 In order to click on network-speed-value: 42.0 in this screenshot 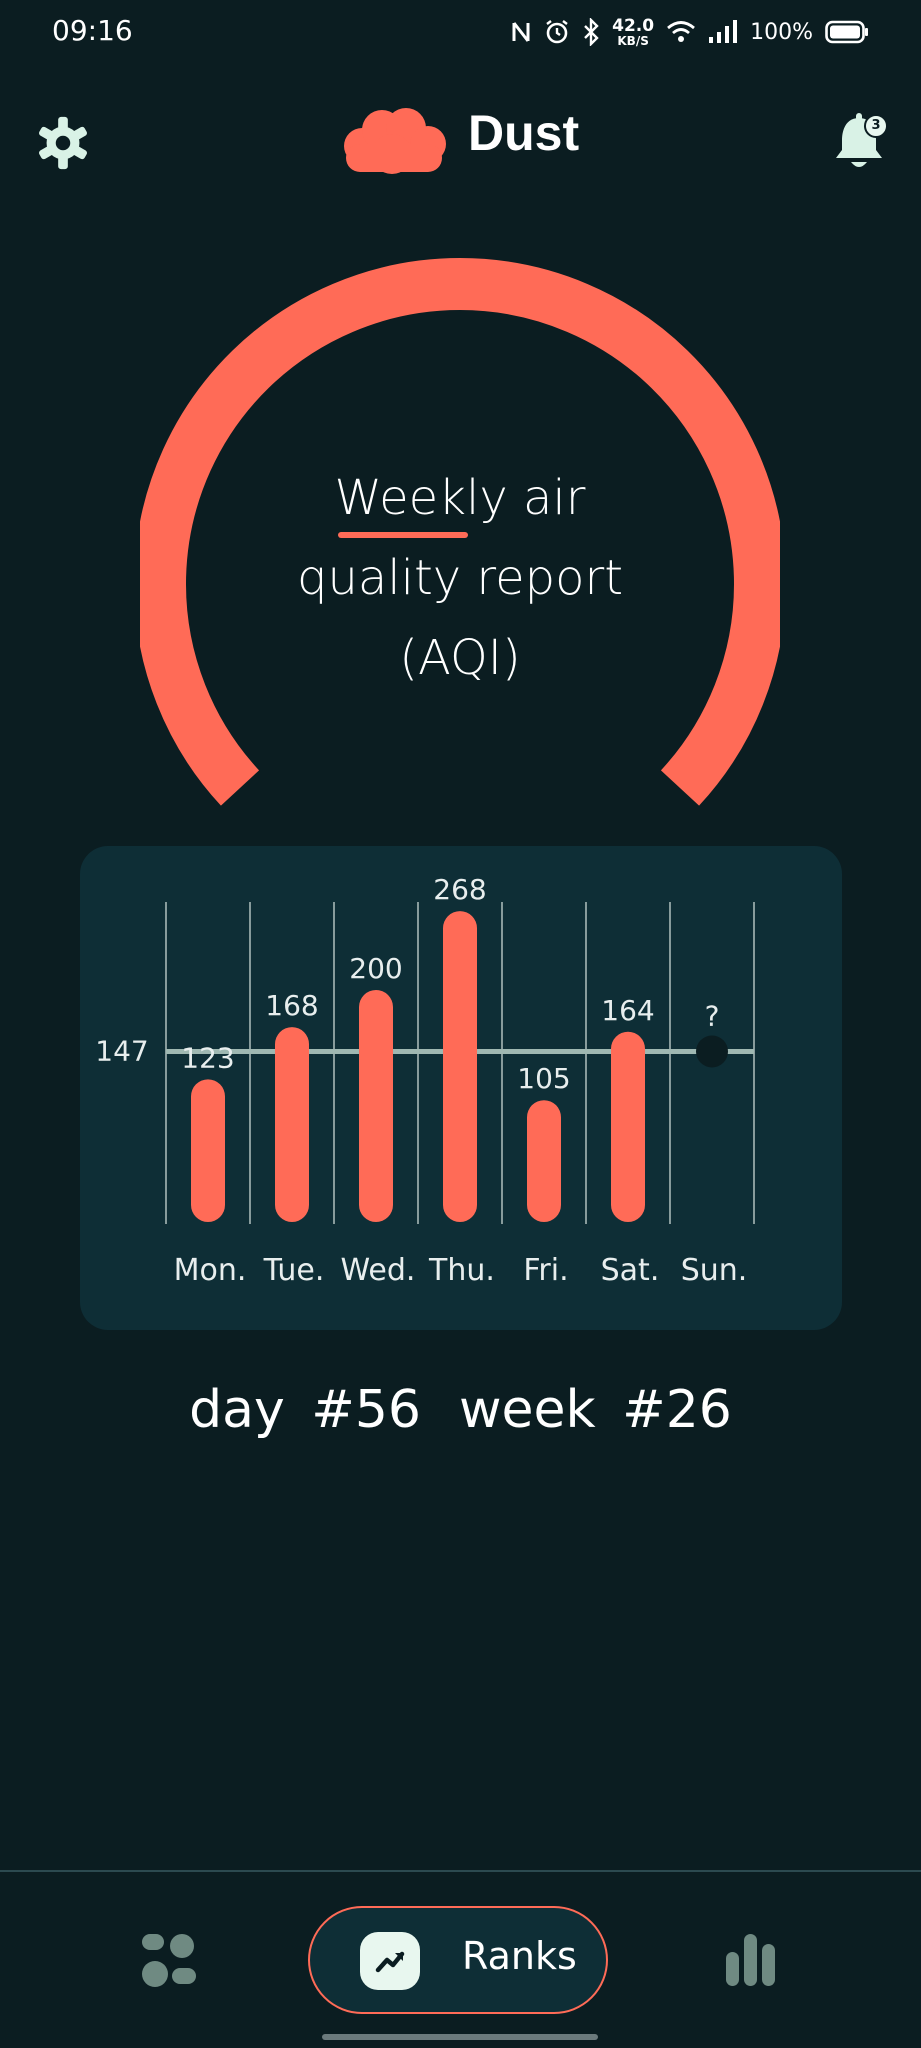, I will do `click(633, 25)`.